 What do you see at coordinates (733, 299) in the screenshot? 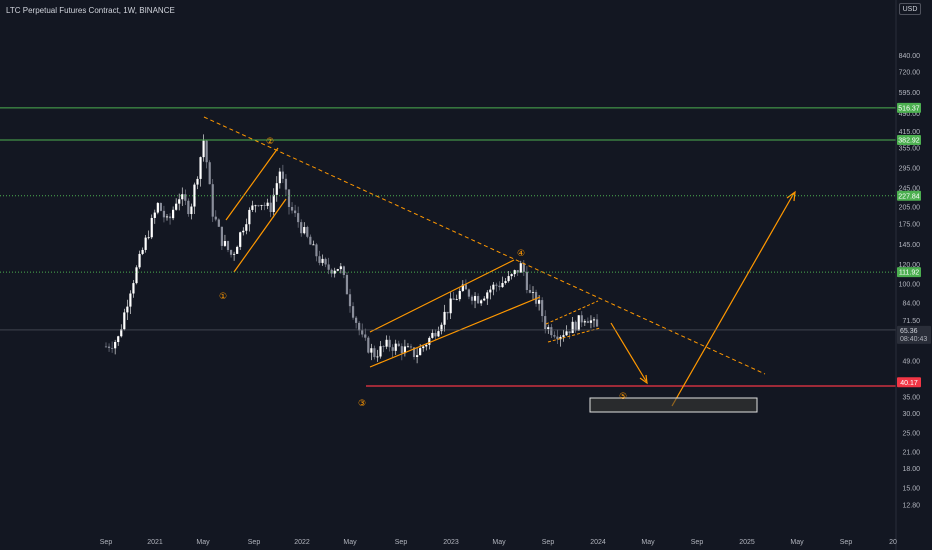
I see `projection-up-arrow` at bounding box center [733, 299].